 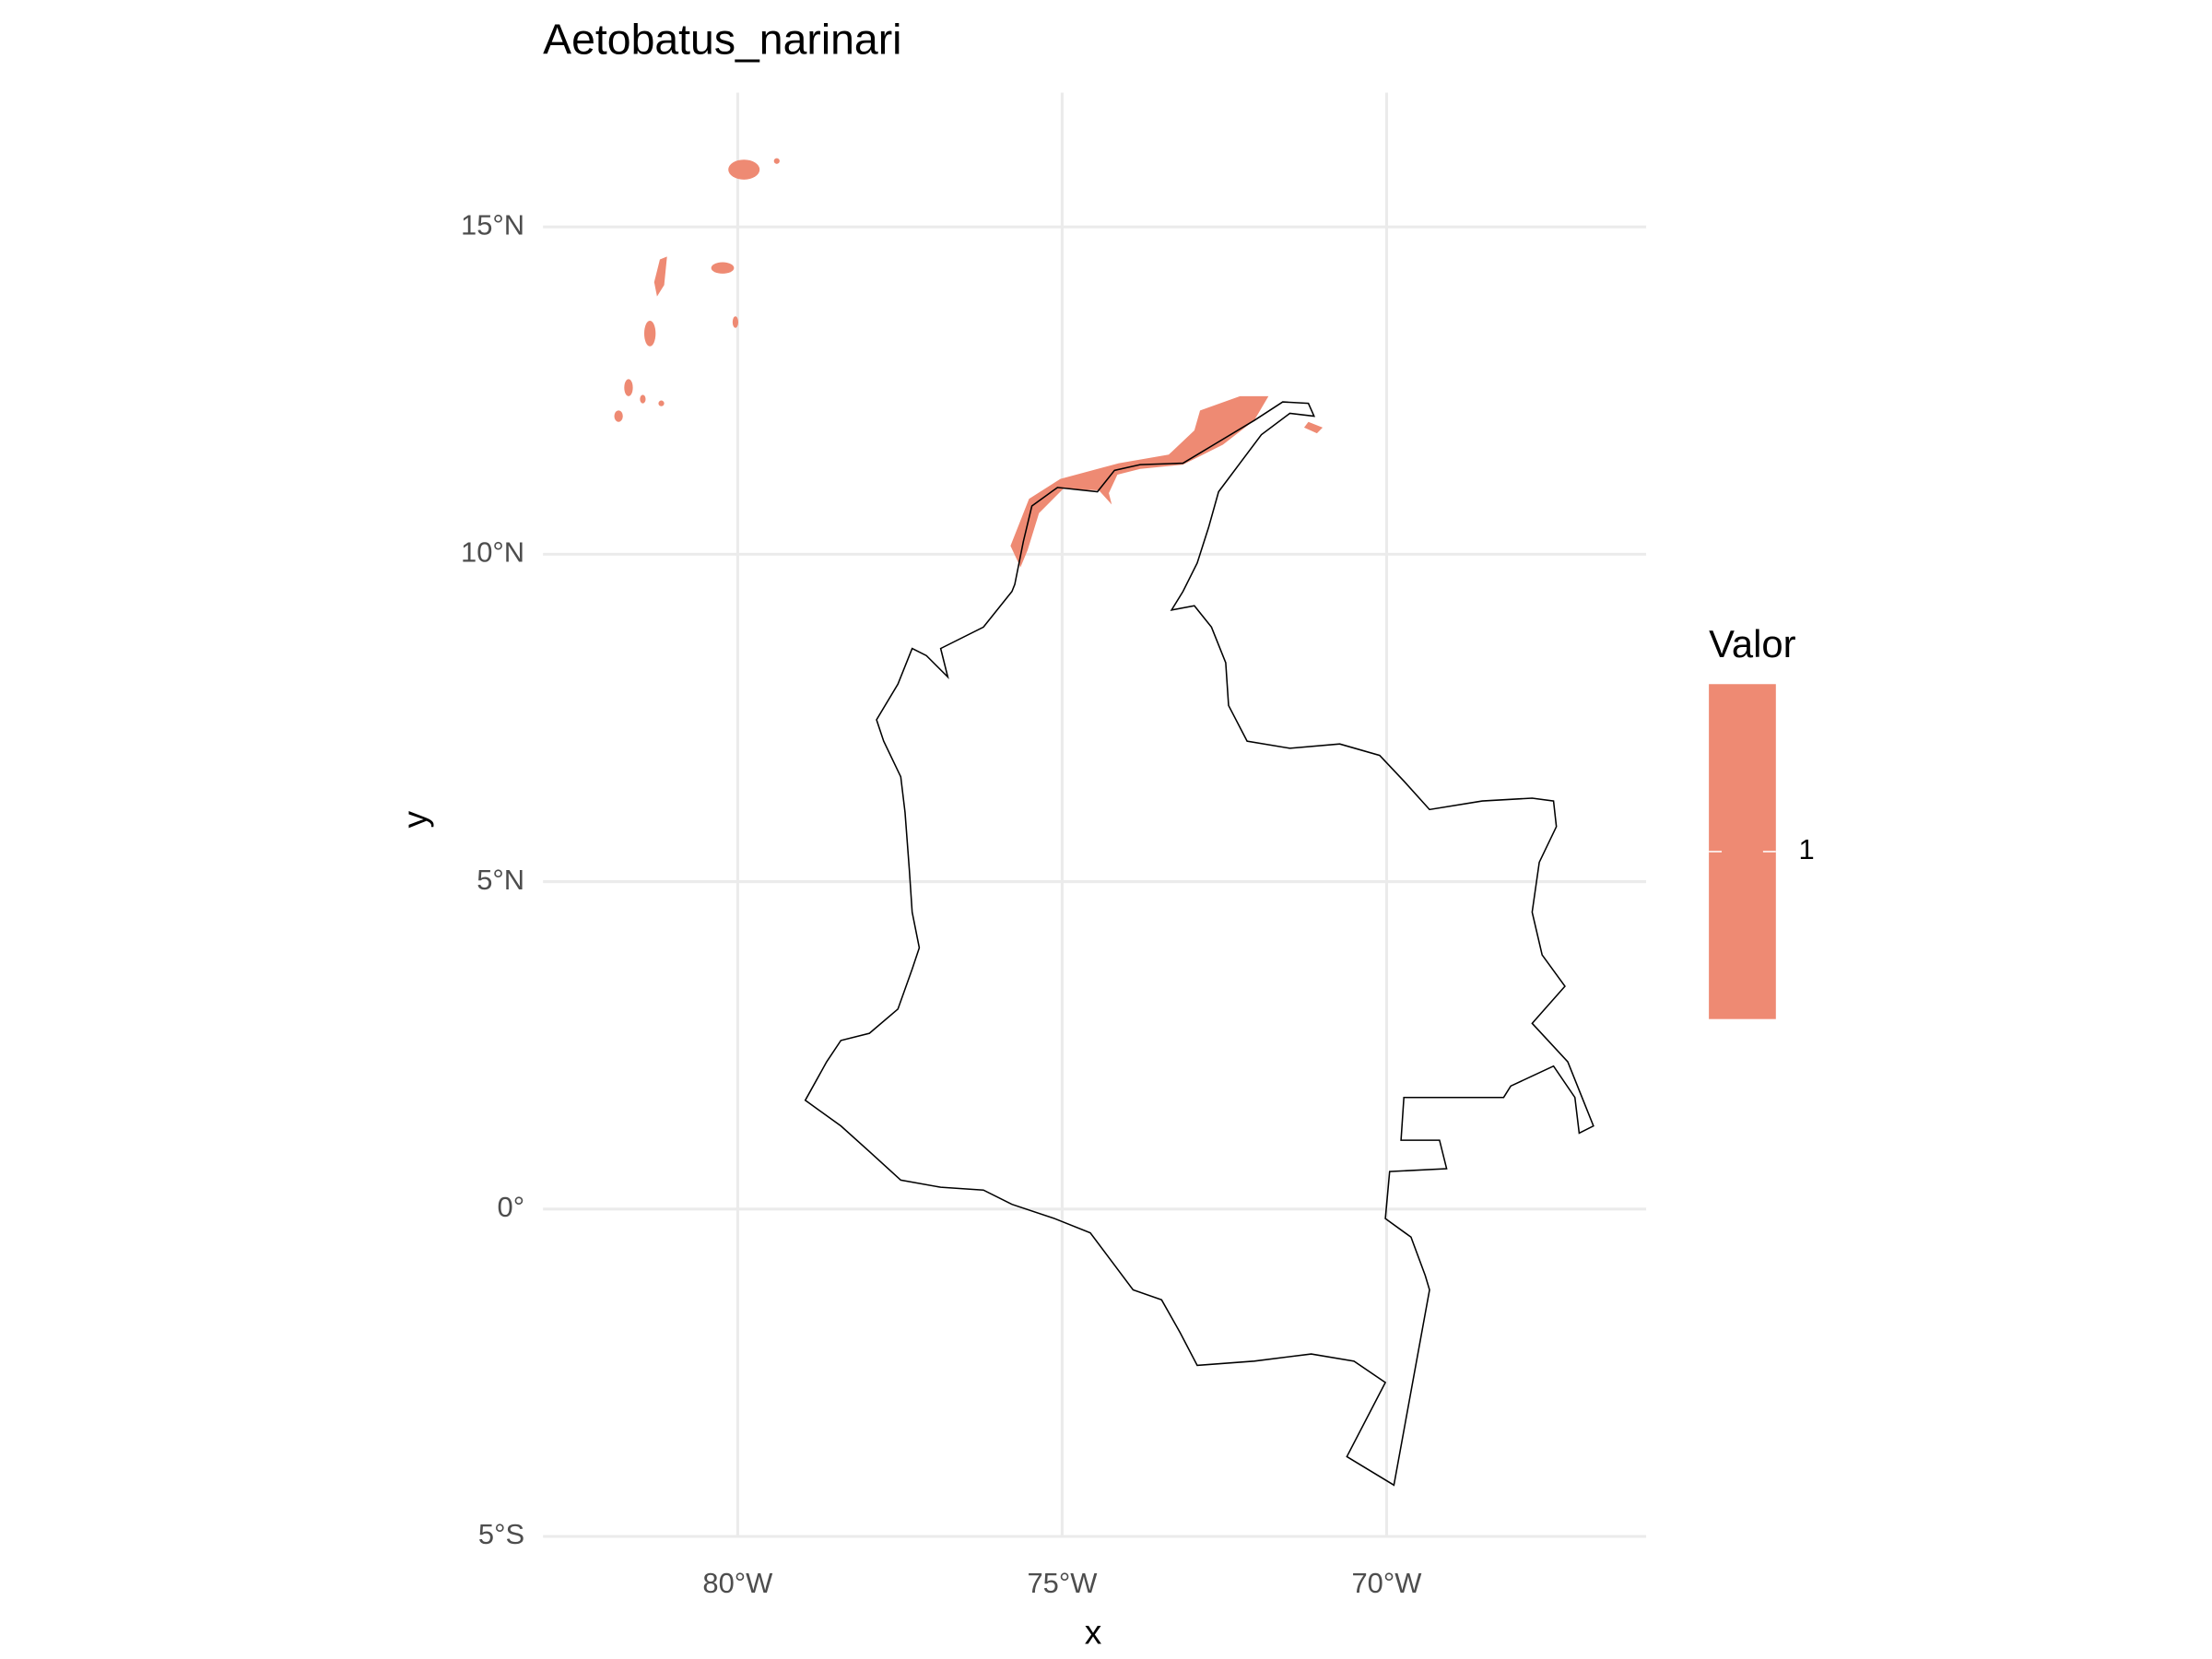 I want to click on y-axis-title: y, so click(x=414, y=819).